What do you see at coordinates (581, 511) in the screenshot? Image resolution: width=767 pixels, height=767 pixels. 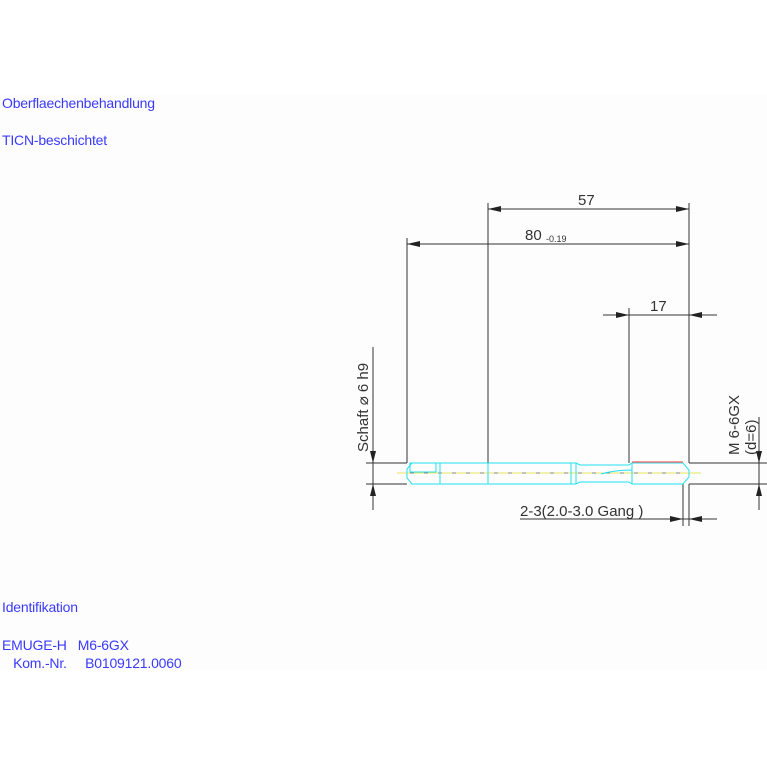 I see `chamfer-label: 2-3(2.0-3.0 Gang )` at bounding box center [581, 511].